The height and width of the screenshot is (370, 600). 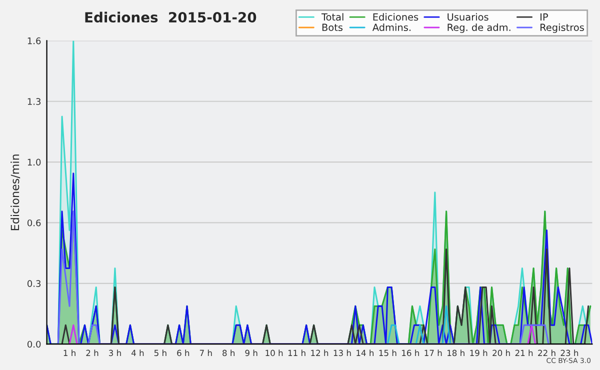 What do you see at coordinates (433, 353) in the screenshot?
I see `x-tick-label: 17 h` at bounding box center [433, 353].